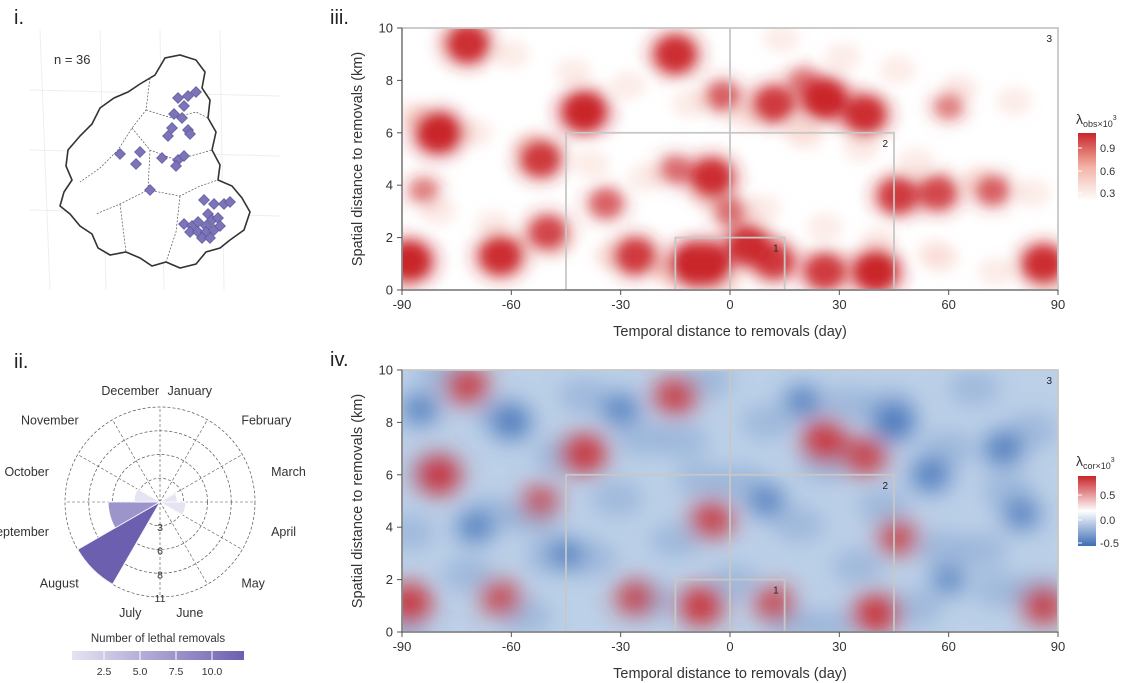  Describe the element at coordinates (339, 360) in the screenshot. I see `panel-iv-label: iv.` at that location.